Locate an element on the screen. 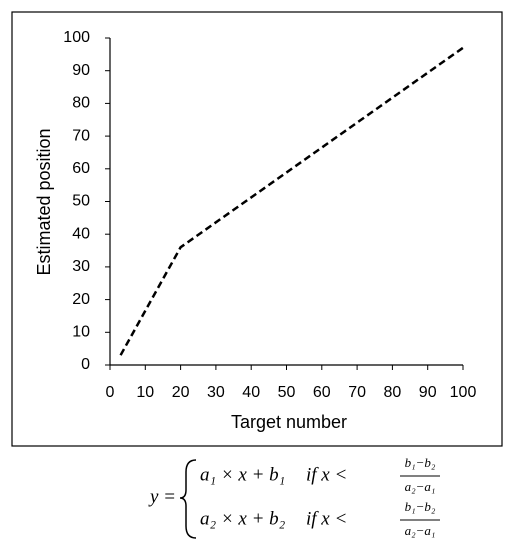 This screenshot has height=550, width=519. y-tick-label: 50 is located at coordinates (81, 201).